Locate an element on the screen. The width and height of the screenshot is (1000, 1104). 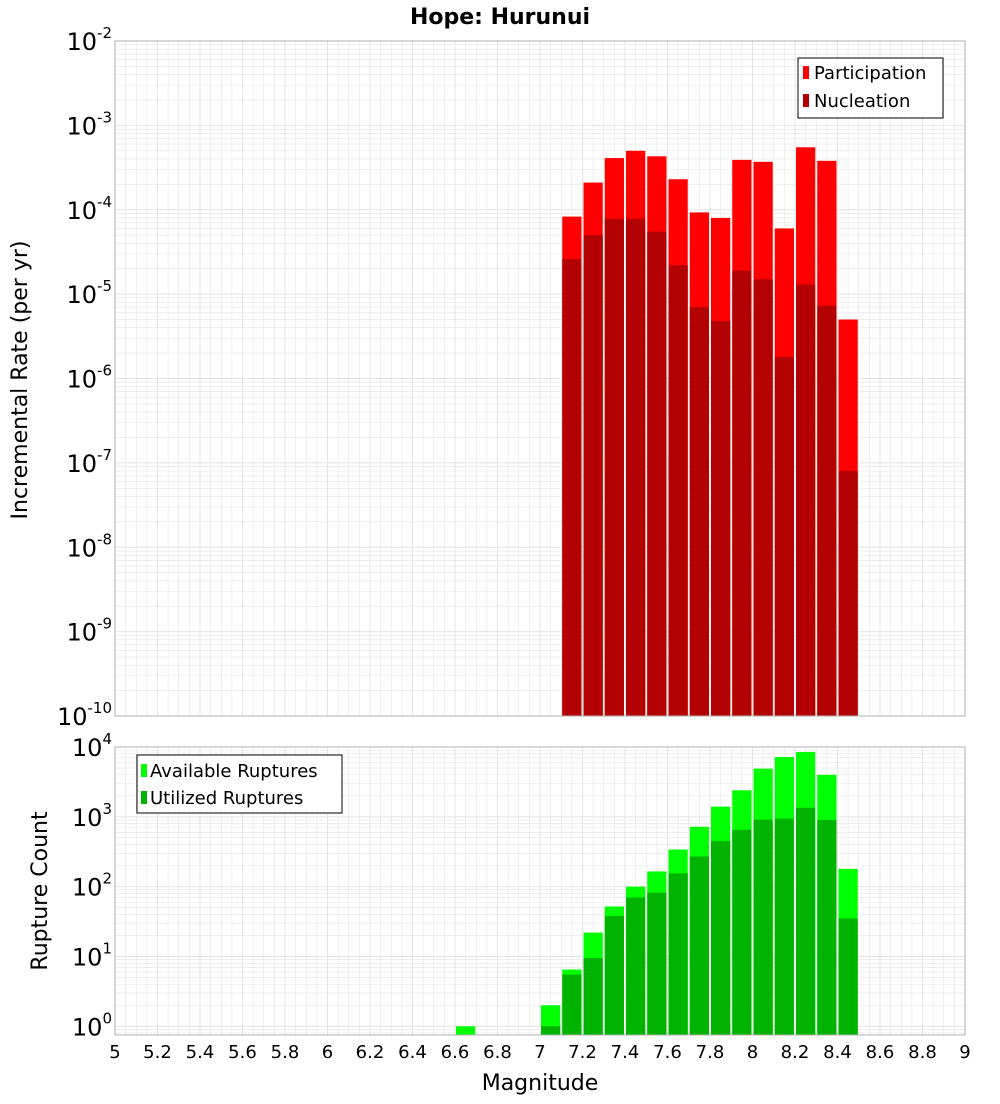
x-tick-label: 8 is located at coordinates (752, 1052).